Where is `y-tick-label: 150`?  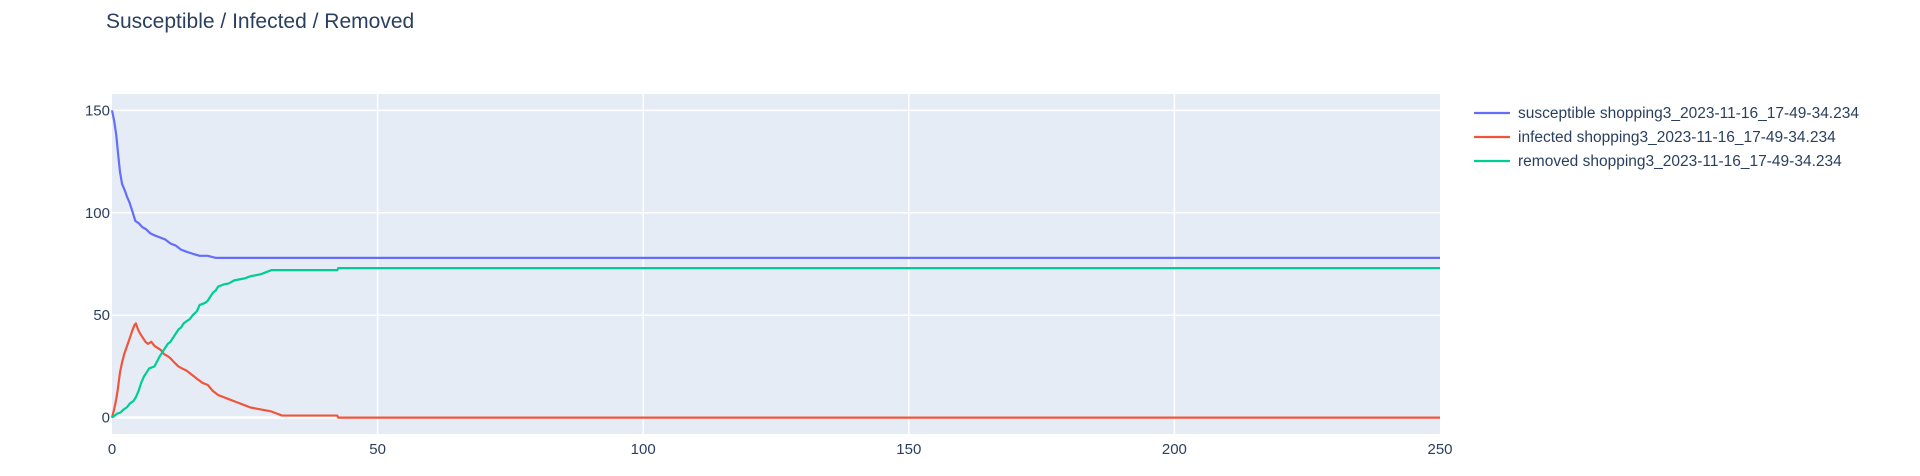 y-tick-label: 150 is located at coordinates (97, 110).